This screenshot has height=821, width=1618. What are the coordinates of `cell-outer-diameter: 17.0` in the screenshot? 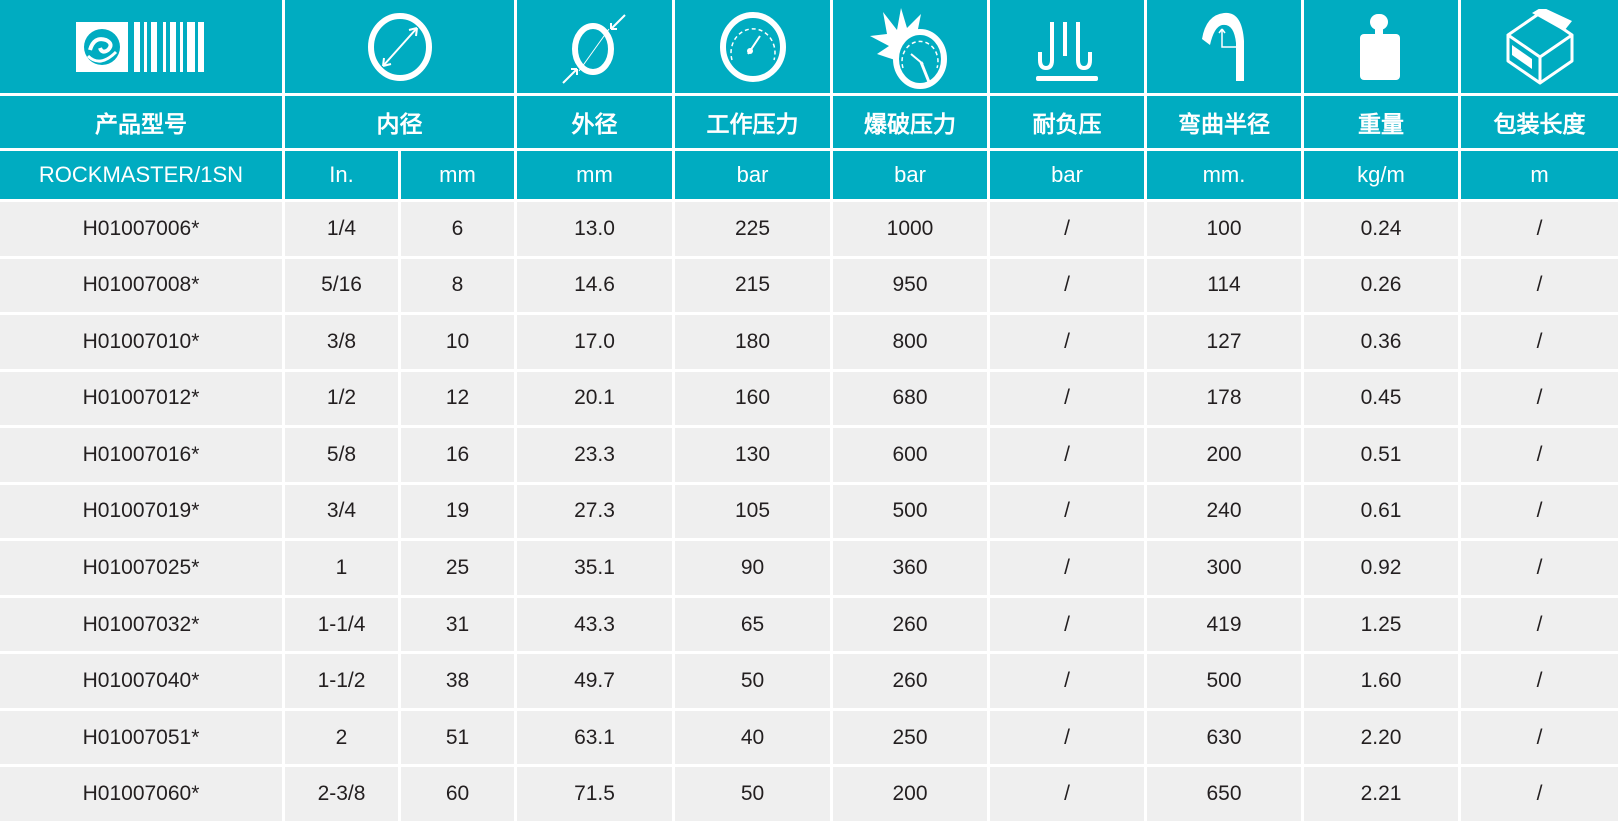 It's located at (594, 342).